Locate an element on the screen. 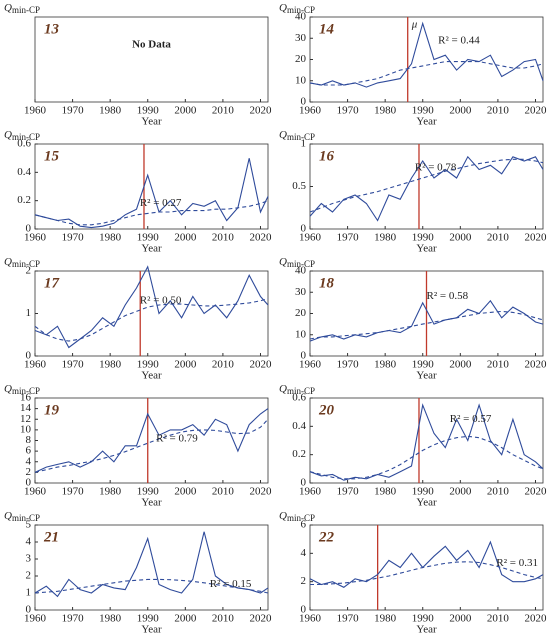 This screenshot has width=550, height=640. annotation: No Data is located at coordinates (151, 45).